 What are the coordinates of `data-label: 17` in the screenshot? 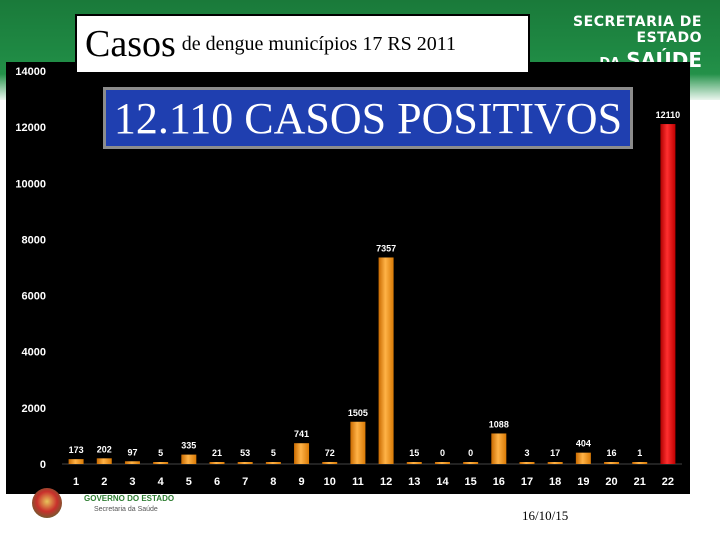 It's located at (555, 453).